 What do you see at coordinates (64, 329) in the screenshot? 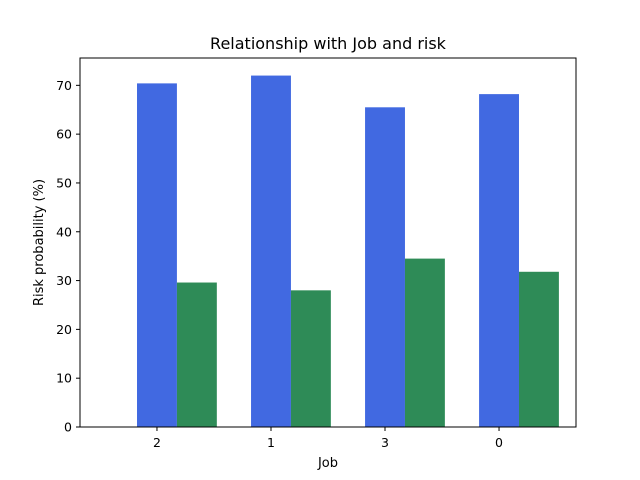
I see `y-tick-label: 20` at bounding box center [64, 329].